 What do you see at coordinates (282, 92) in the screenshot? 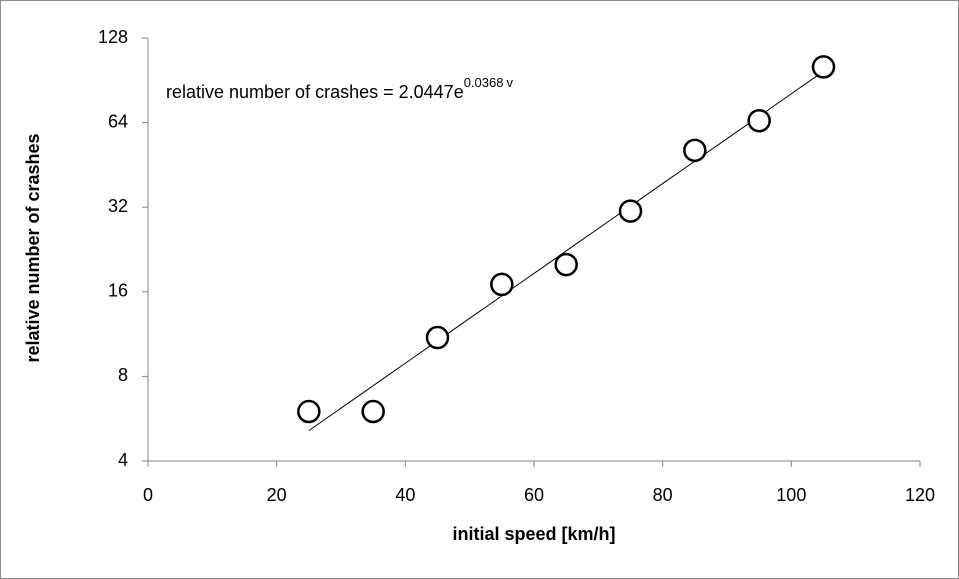
I see `equation-prefix: relative number of crashes =` at bounding box center [282, 92].